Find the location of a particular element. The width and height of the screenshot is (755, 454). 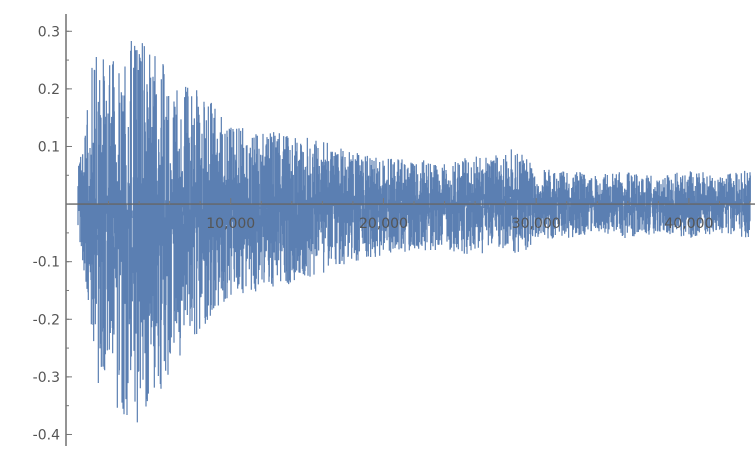

y-tick-label: 0.1 is located at coordinates (49, 147).